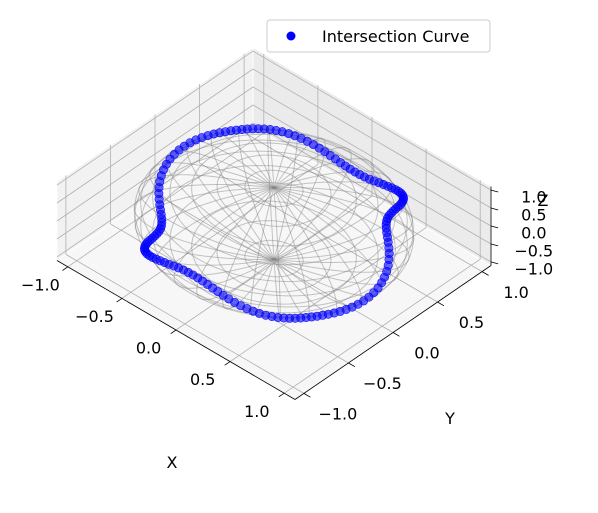  I want to click on y-tick-label: −1.0, so click(337, 414).